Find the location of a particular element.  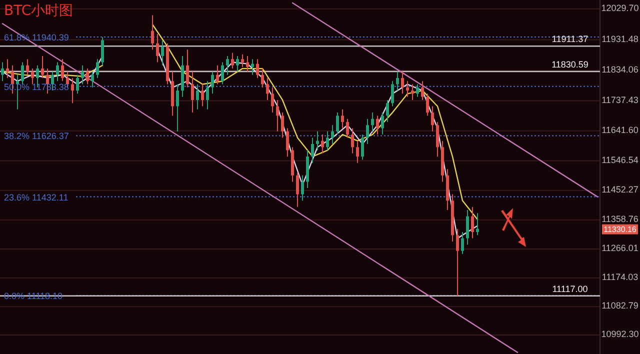

y-tick-label: 11931.48 is located at coordinates (620, 39).